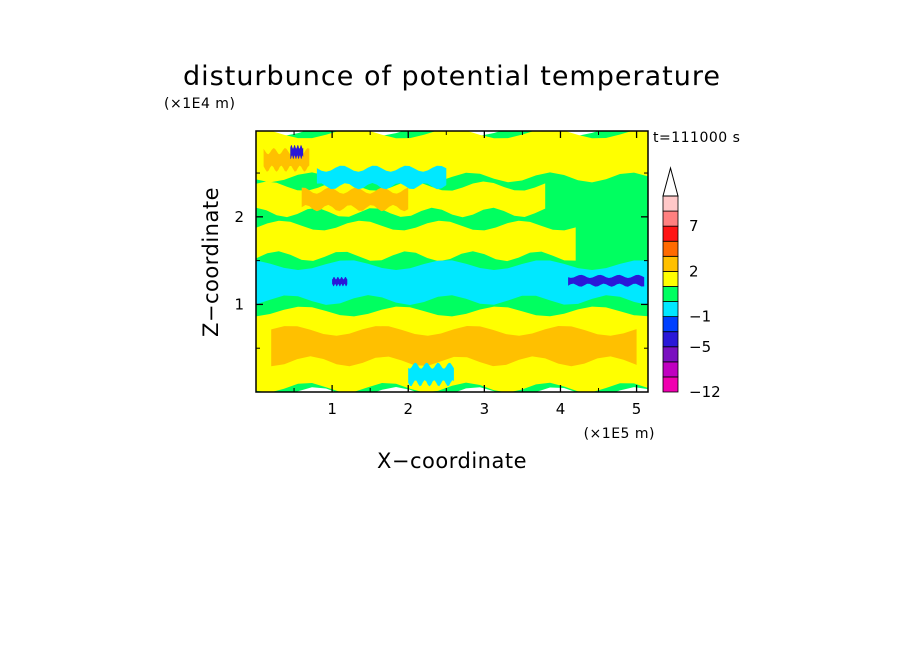 Image resolution: width=904 pixels, height=654 pixels. Describe the element at coordinates (670, 181) in the screenshot. I see `colorbar-extend-max` at that location.